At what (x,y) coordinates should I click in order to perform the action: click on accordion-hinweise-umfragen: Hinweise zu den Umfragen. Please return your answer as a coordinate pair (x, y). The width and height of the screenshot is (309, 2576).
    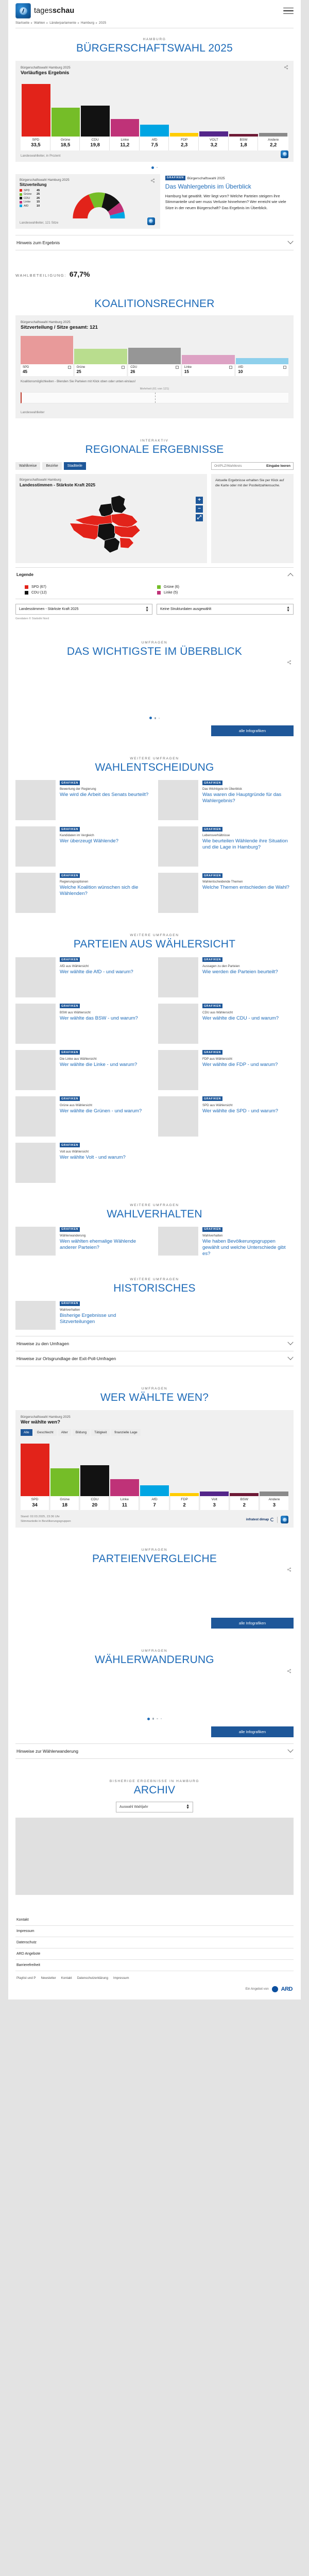
    Looking at the image, I should click on (154, 1343).